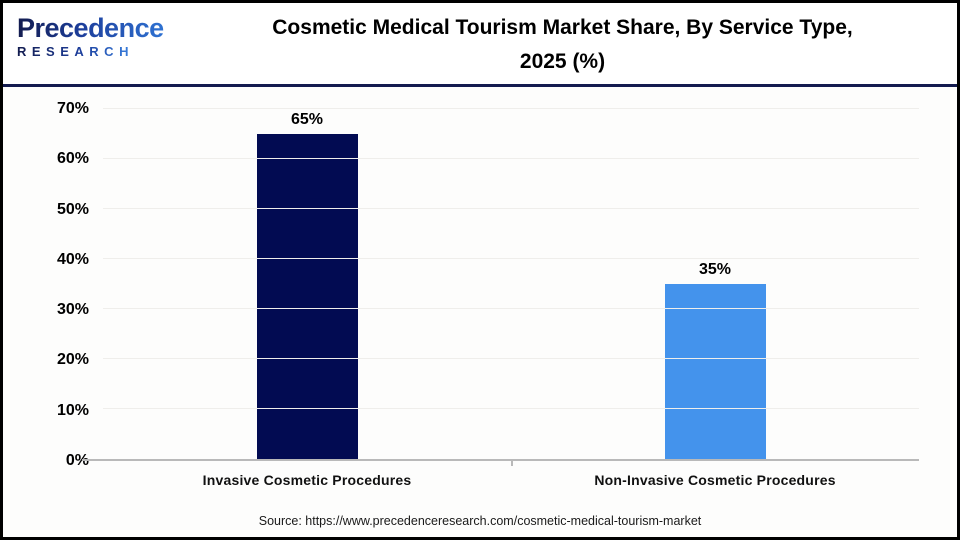  I want to click on precedence-research-logo: Precedence RESEARCH, so click(97, 37).